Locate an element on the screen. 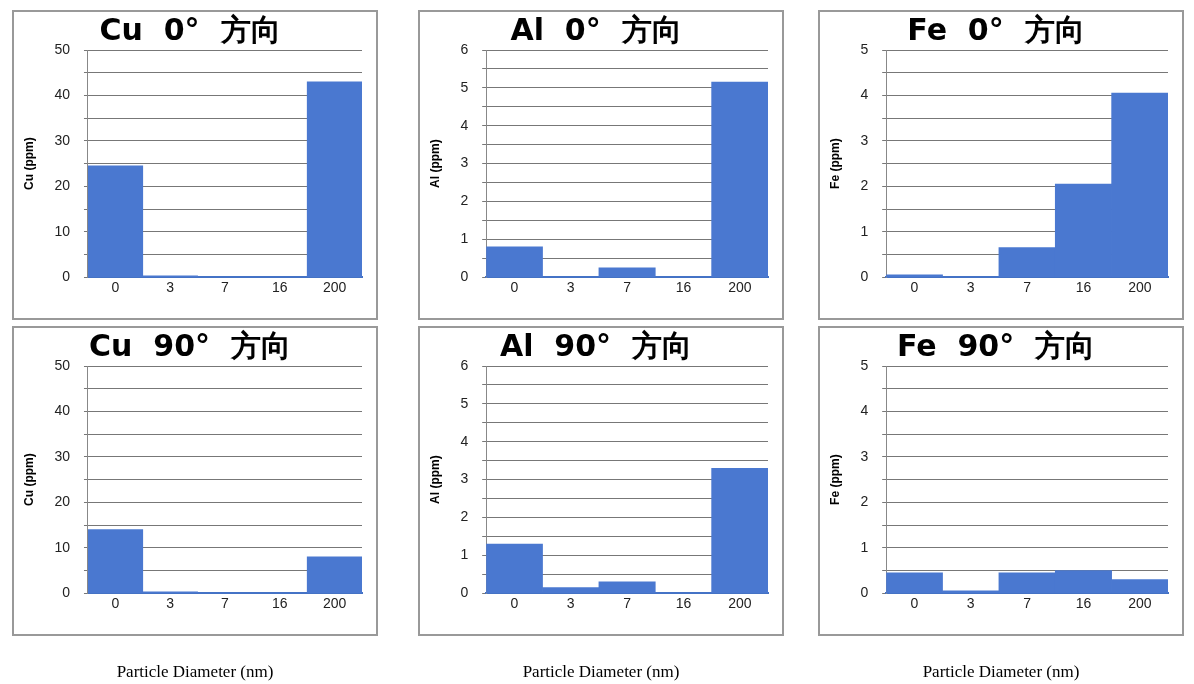 This screenshot has height=684, width=1194. chart-title: Fe 0° 方向 is located at coordinates (996, 29).